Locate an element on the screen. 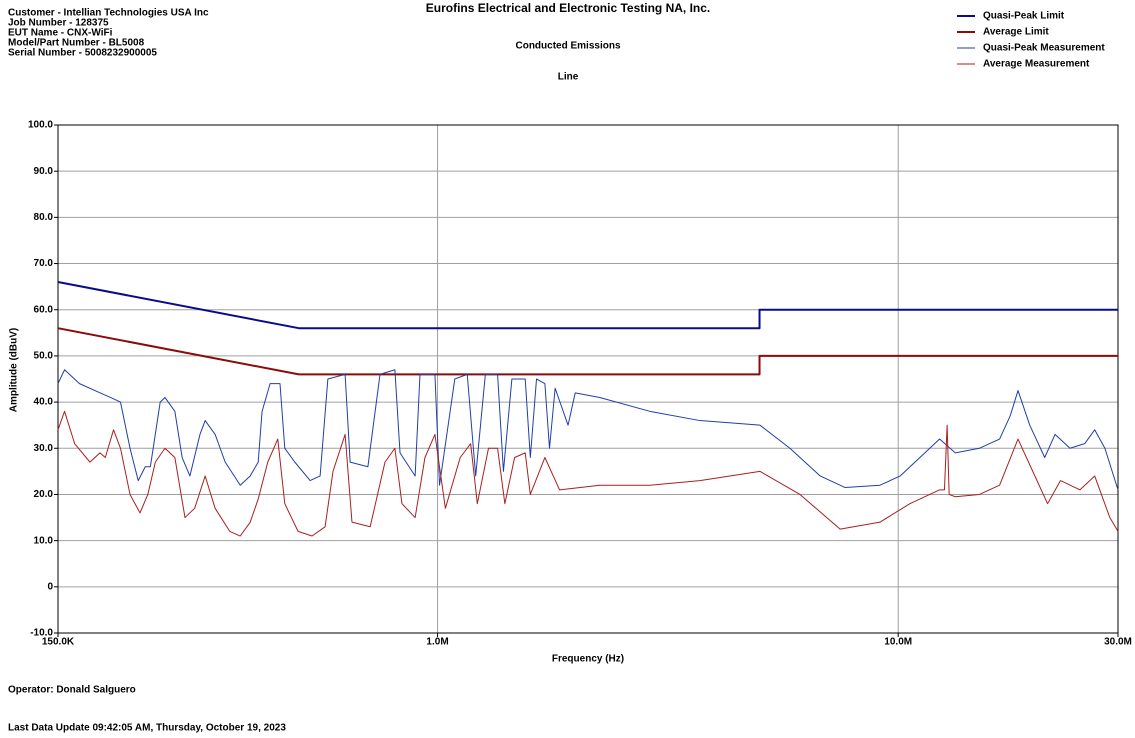 This screenshot has height=738, width=1135. x-tick-label: 30.0M is located at coordinates (1118, 642).